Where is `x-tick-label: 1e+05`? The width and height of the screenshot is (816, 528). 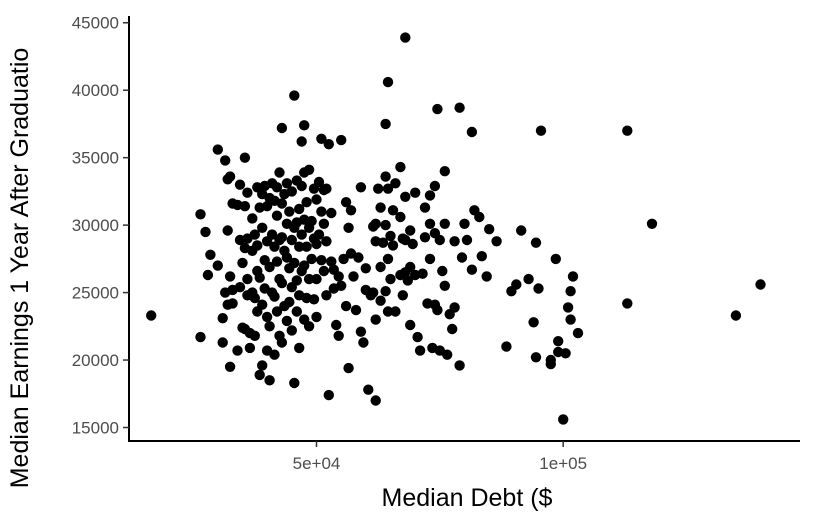
x-tick-label: 1e+05 is located at coordinates (563, 463).